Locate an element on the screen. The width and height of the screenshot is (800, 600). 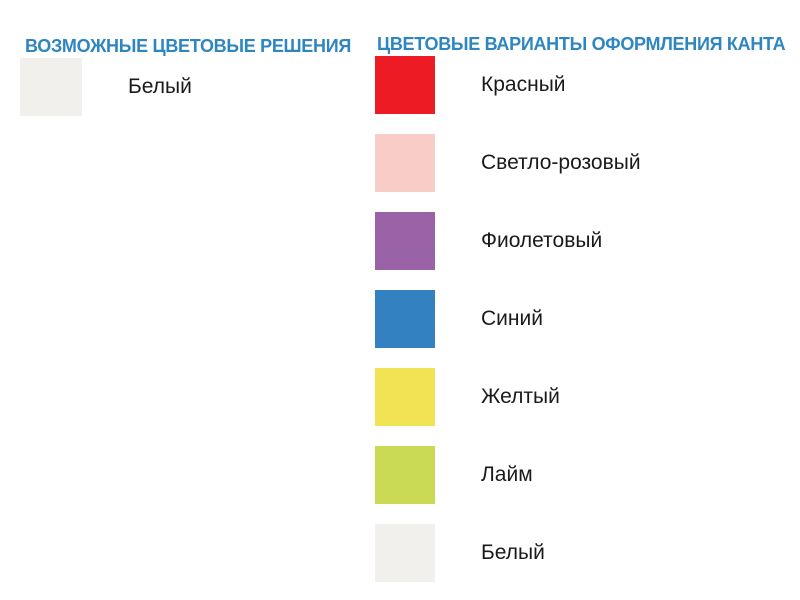
color-swatch-red is located at coordinates (405, 85).